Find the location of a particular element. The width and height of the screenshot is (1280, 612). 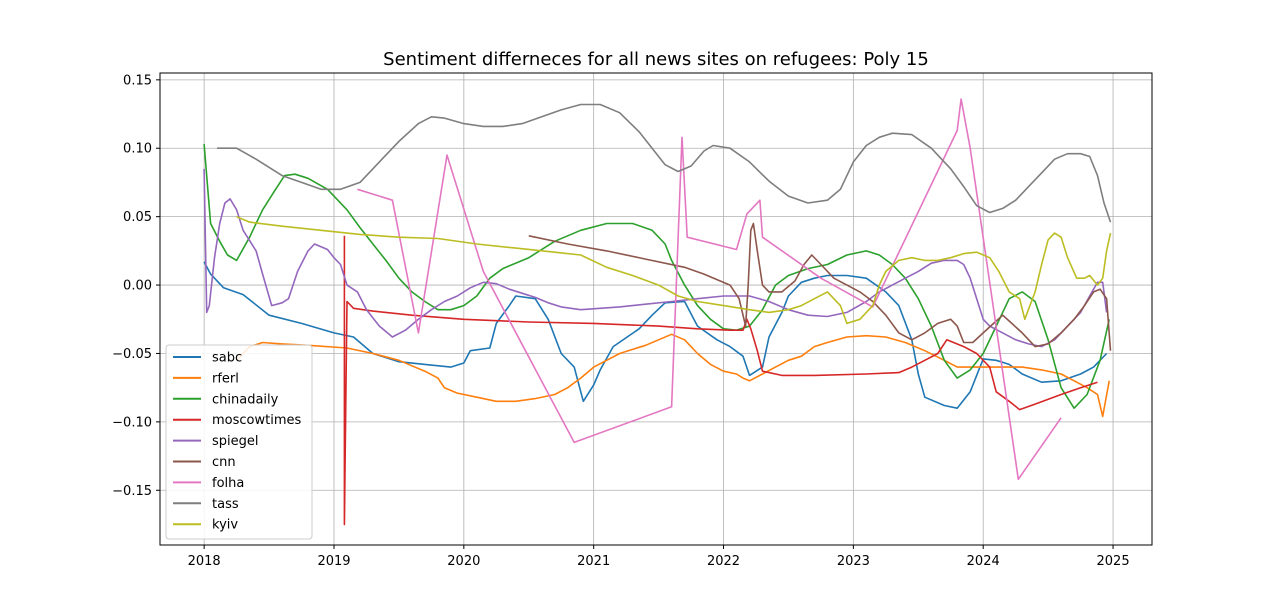

series-line-kyiv is located at coordinates (674, 270).